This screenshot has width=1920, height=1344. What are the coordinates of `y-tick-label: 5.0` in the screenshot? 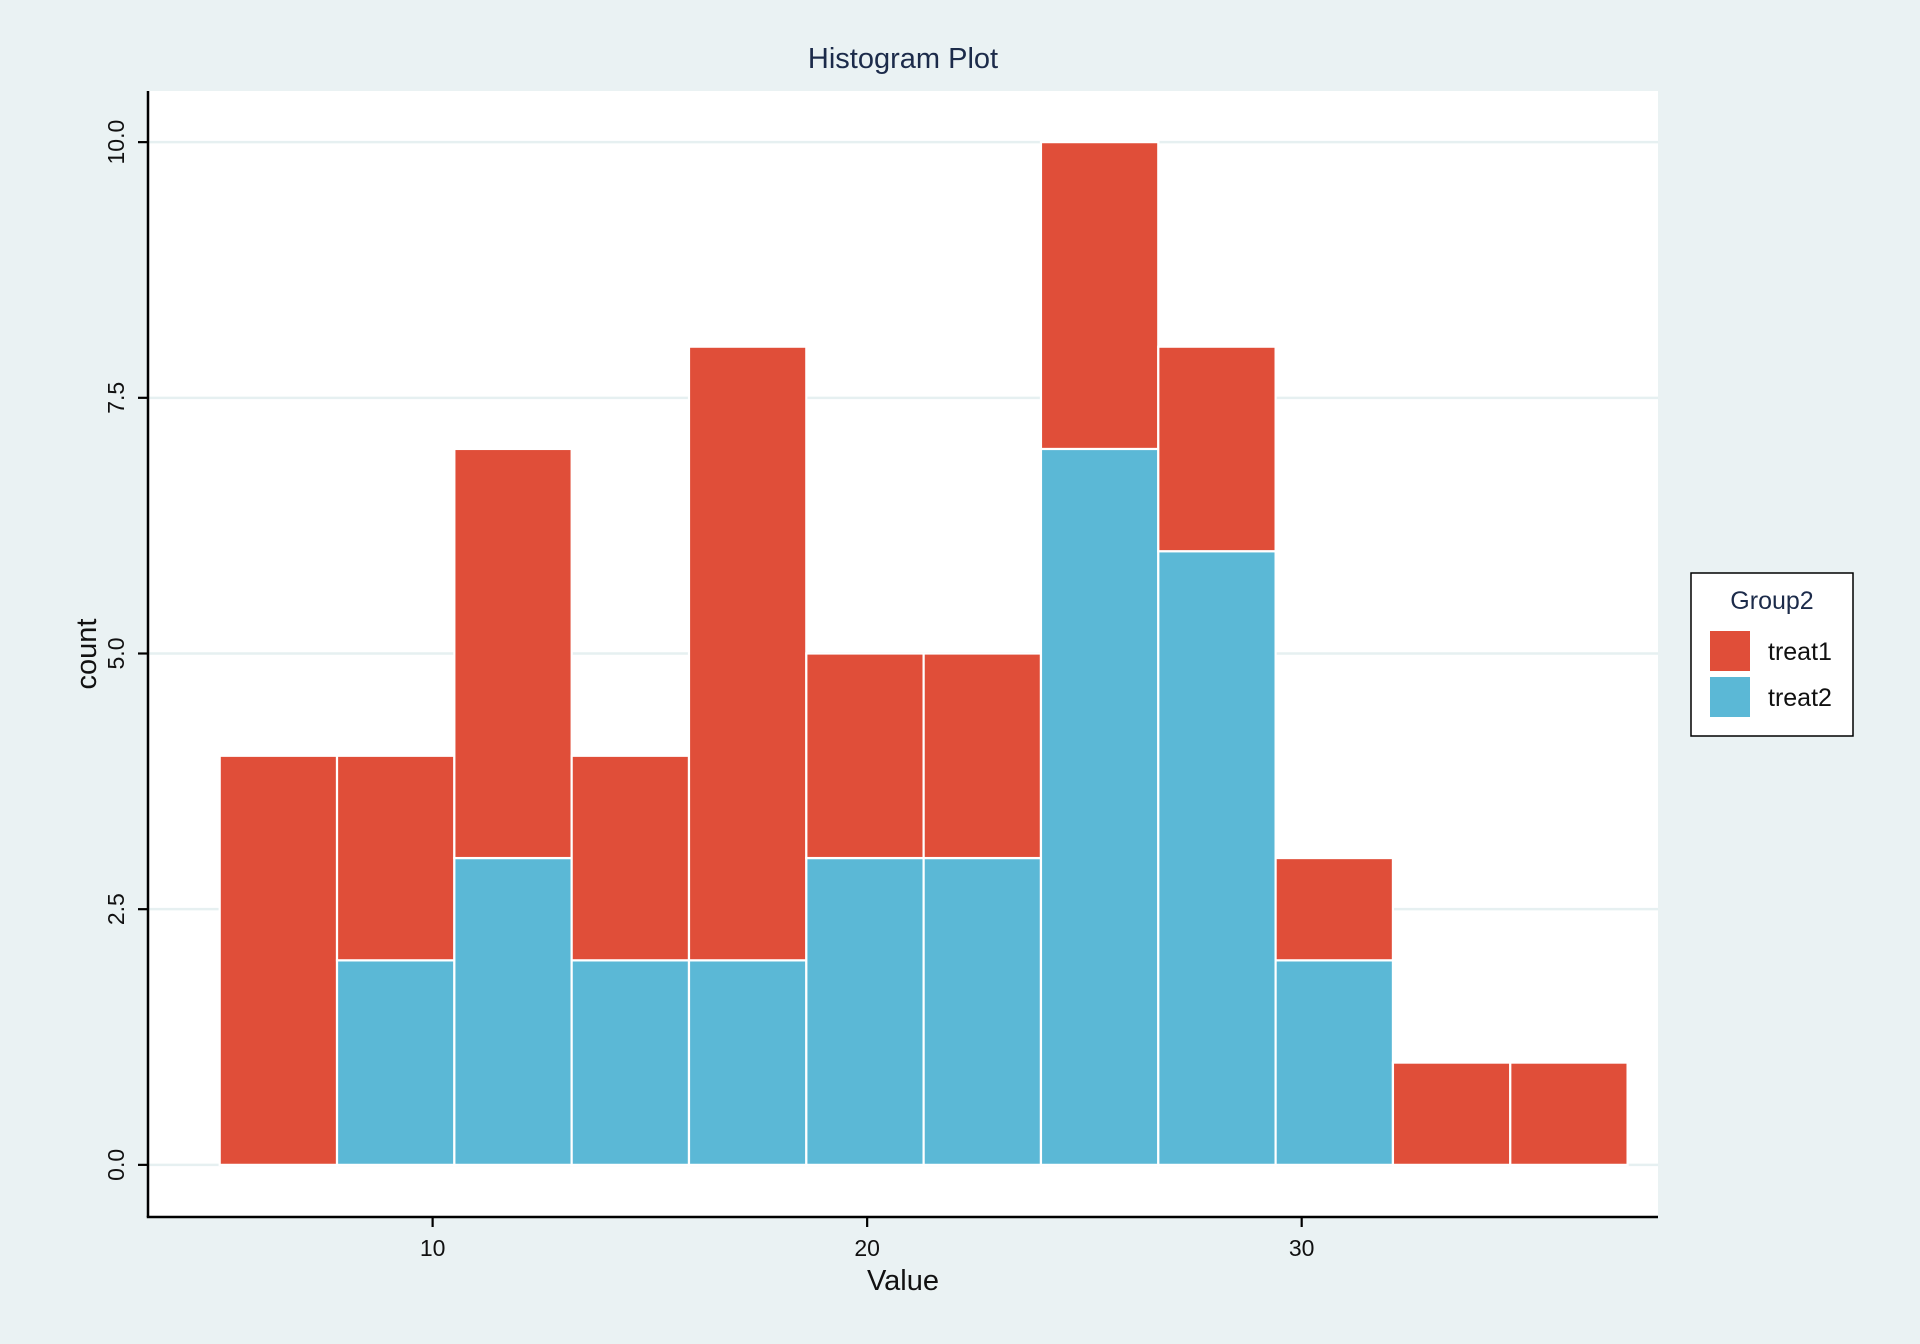 It's located at (116, 654).